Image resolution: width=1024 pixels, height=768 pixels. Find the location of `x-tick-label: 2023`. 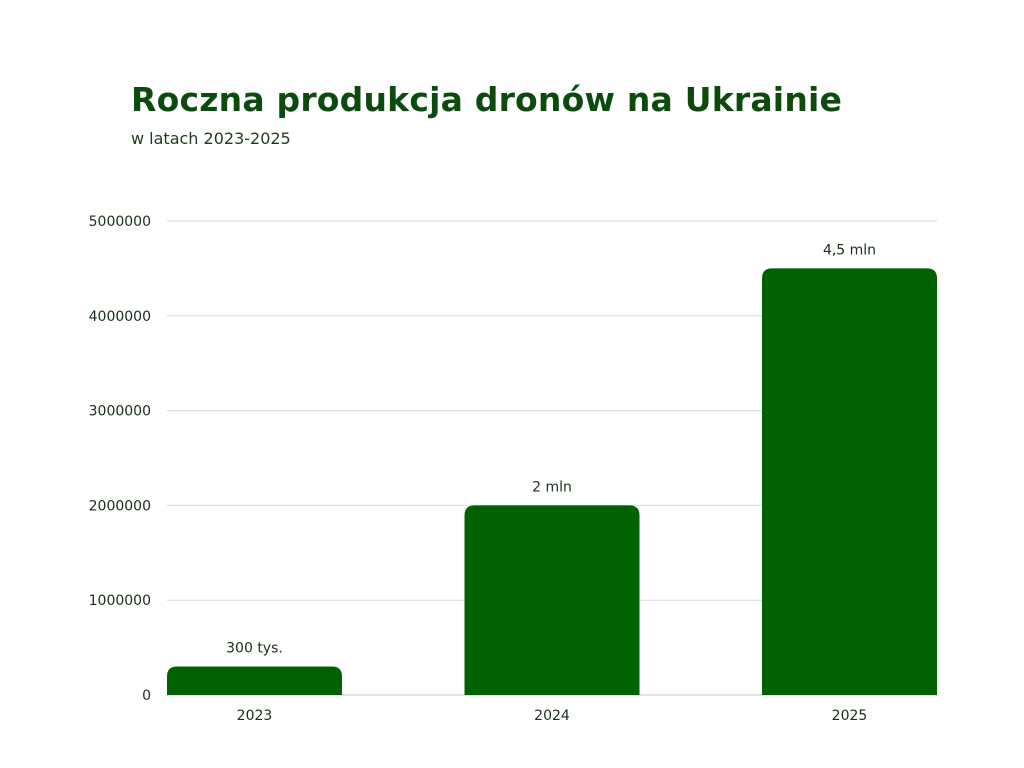

x-tick-label: 2023 is located at coordinates (255, 716).